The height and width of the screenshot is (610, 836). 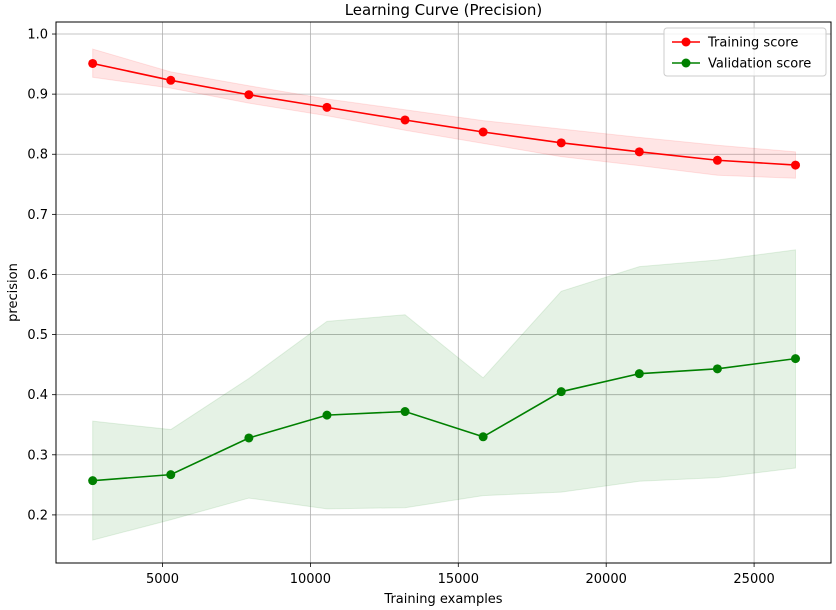 I want to click on legend-validation-score-label: Validation score, so click(x=759, y=64).